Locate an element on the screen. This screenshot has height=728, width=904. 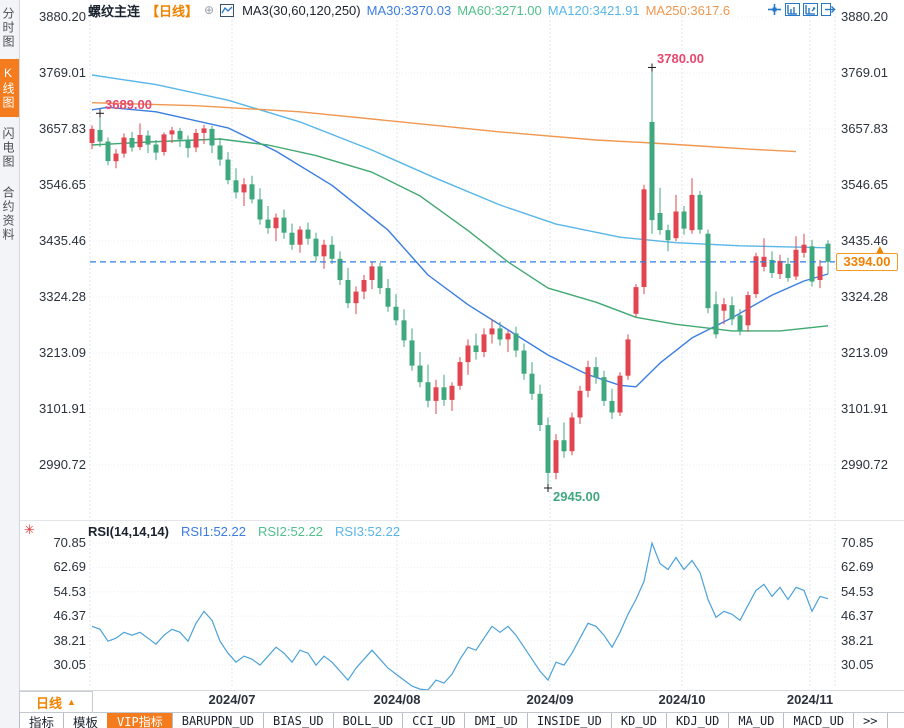
crosshair-icon is located at coordinates (774, 9).